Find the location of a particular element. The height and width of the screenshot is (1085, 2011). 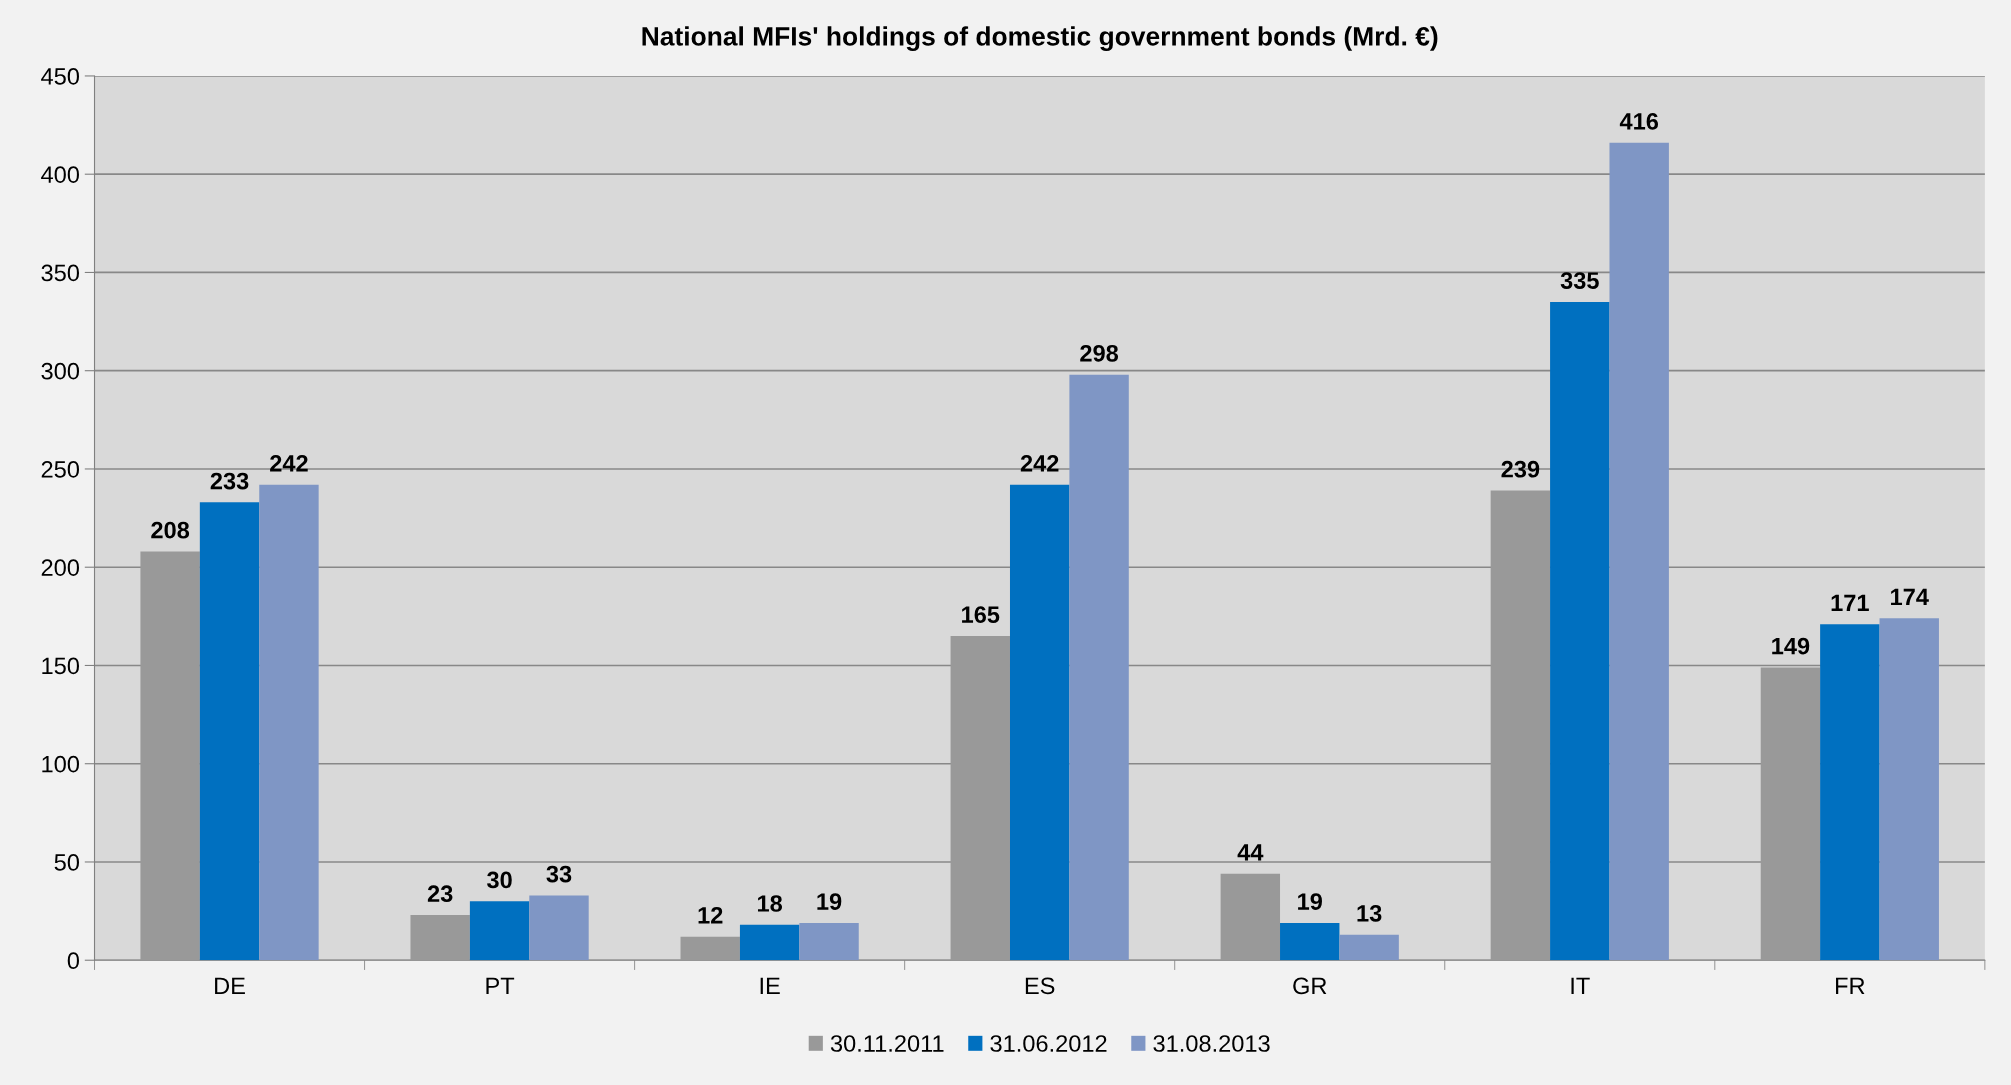

x-tick-label: ES is located at coordinates (1040, 986).